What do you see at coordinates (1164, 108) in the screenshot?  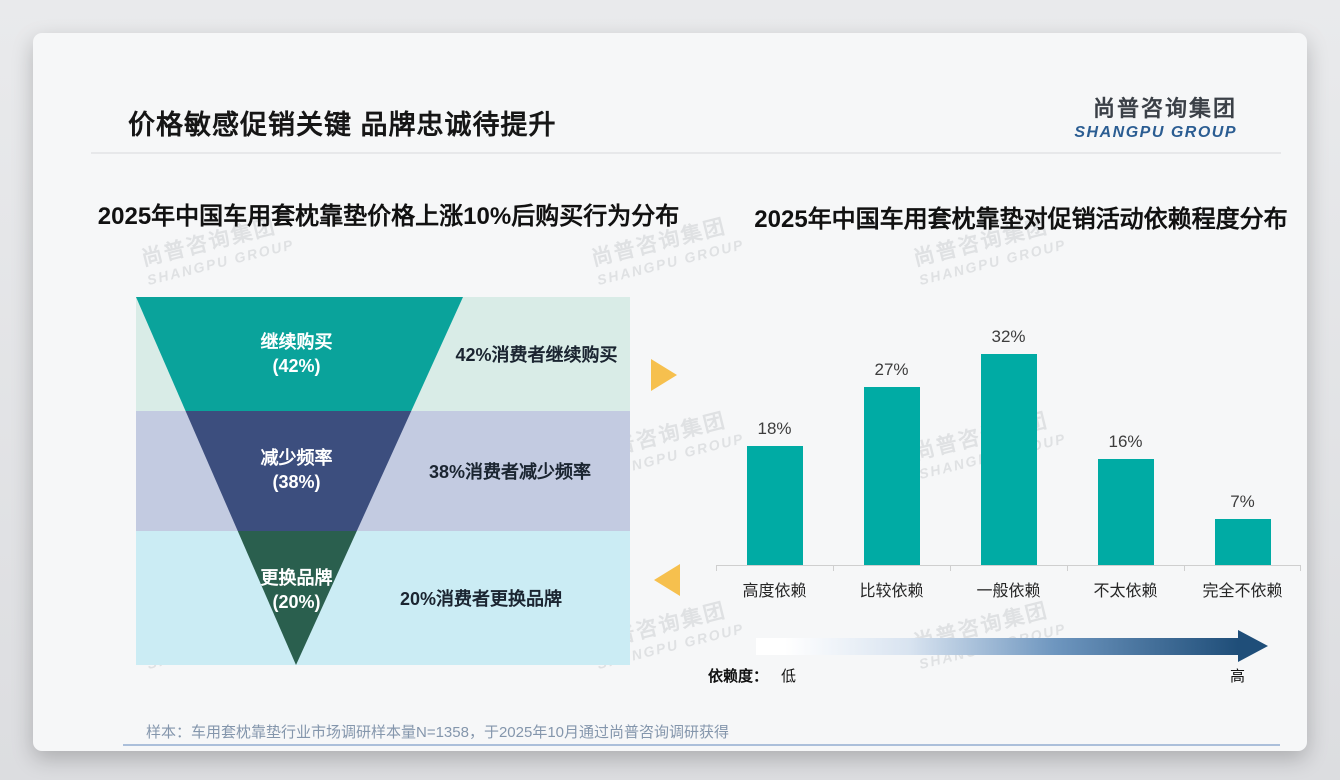 I see `logo-chinese-name: 尚普咨询集团` at bounding box center [1164, 108].